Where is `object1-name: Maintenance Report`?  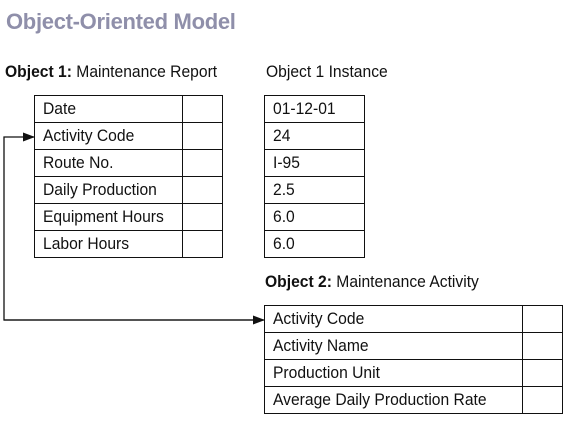
object1-name: Maintenance Report is located at coordinates (147, 71).